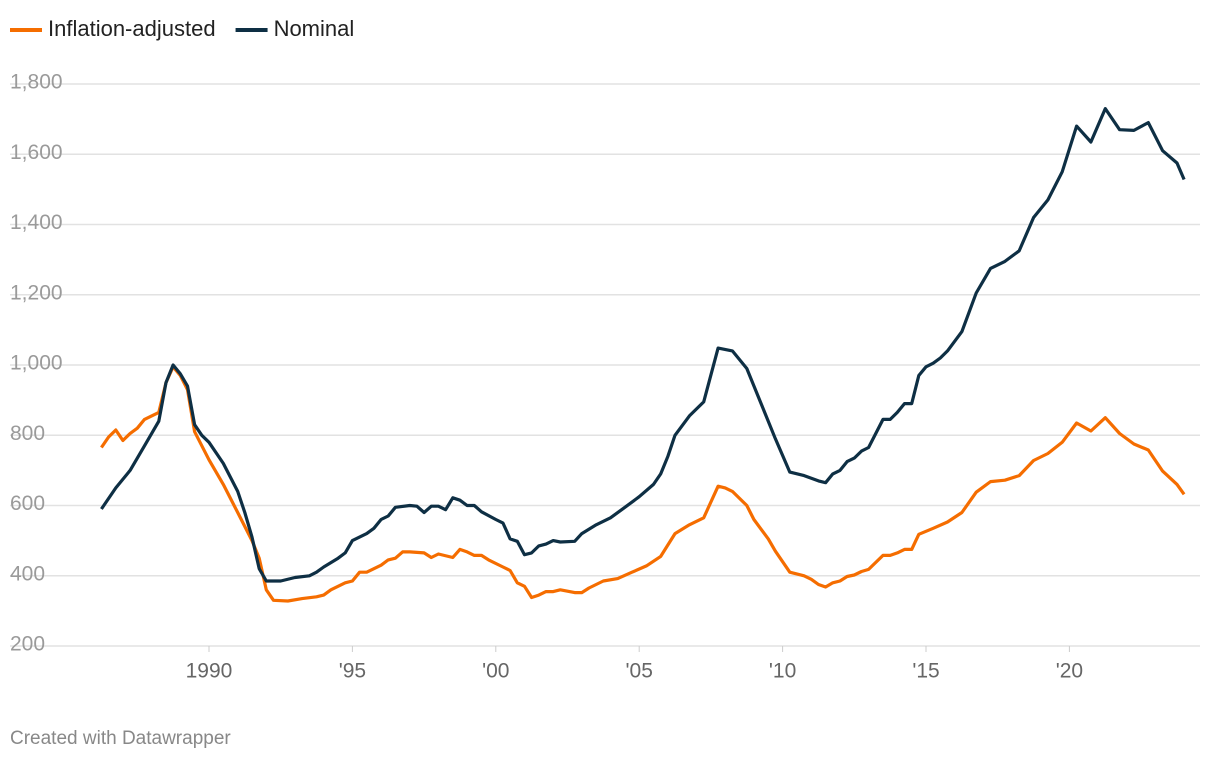  Describe the element at coordinates (209, 671) in the screenshot. I see `x-tick-label: 1990` at that location.